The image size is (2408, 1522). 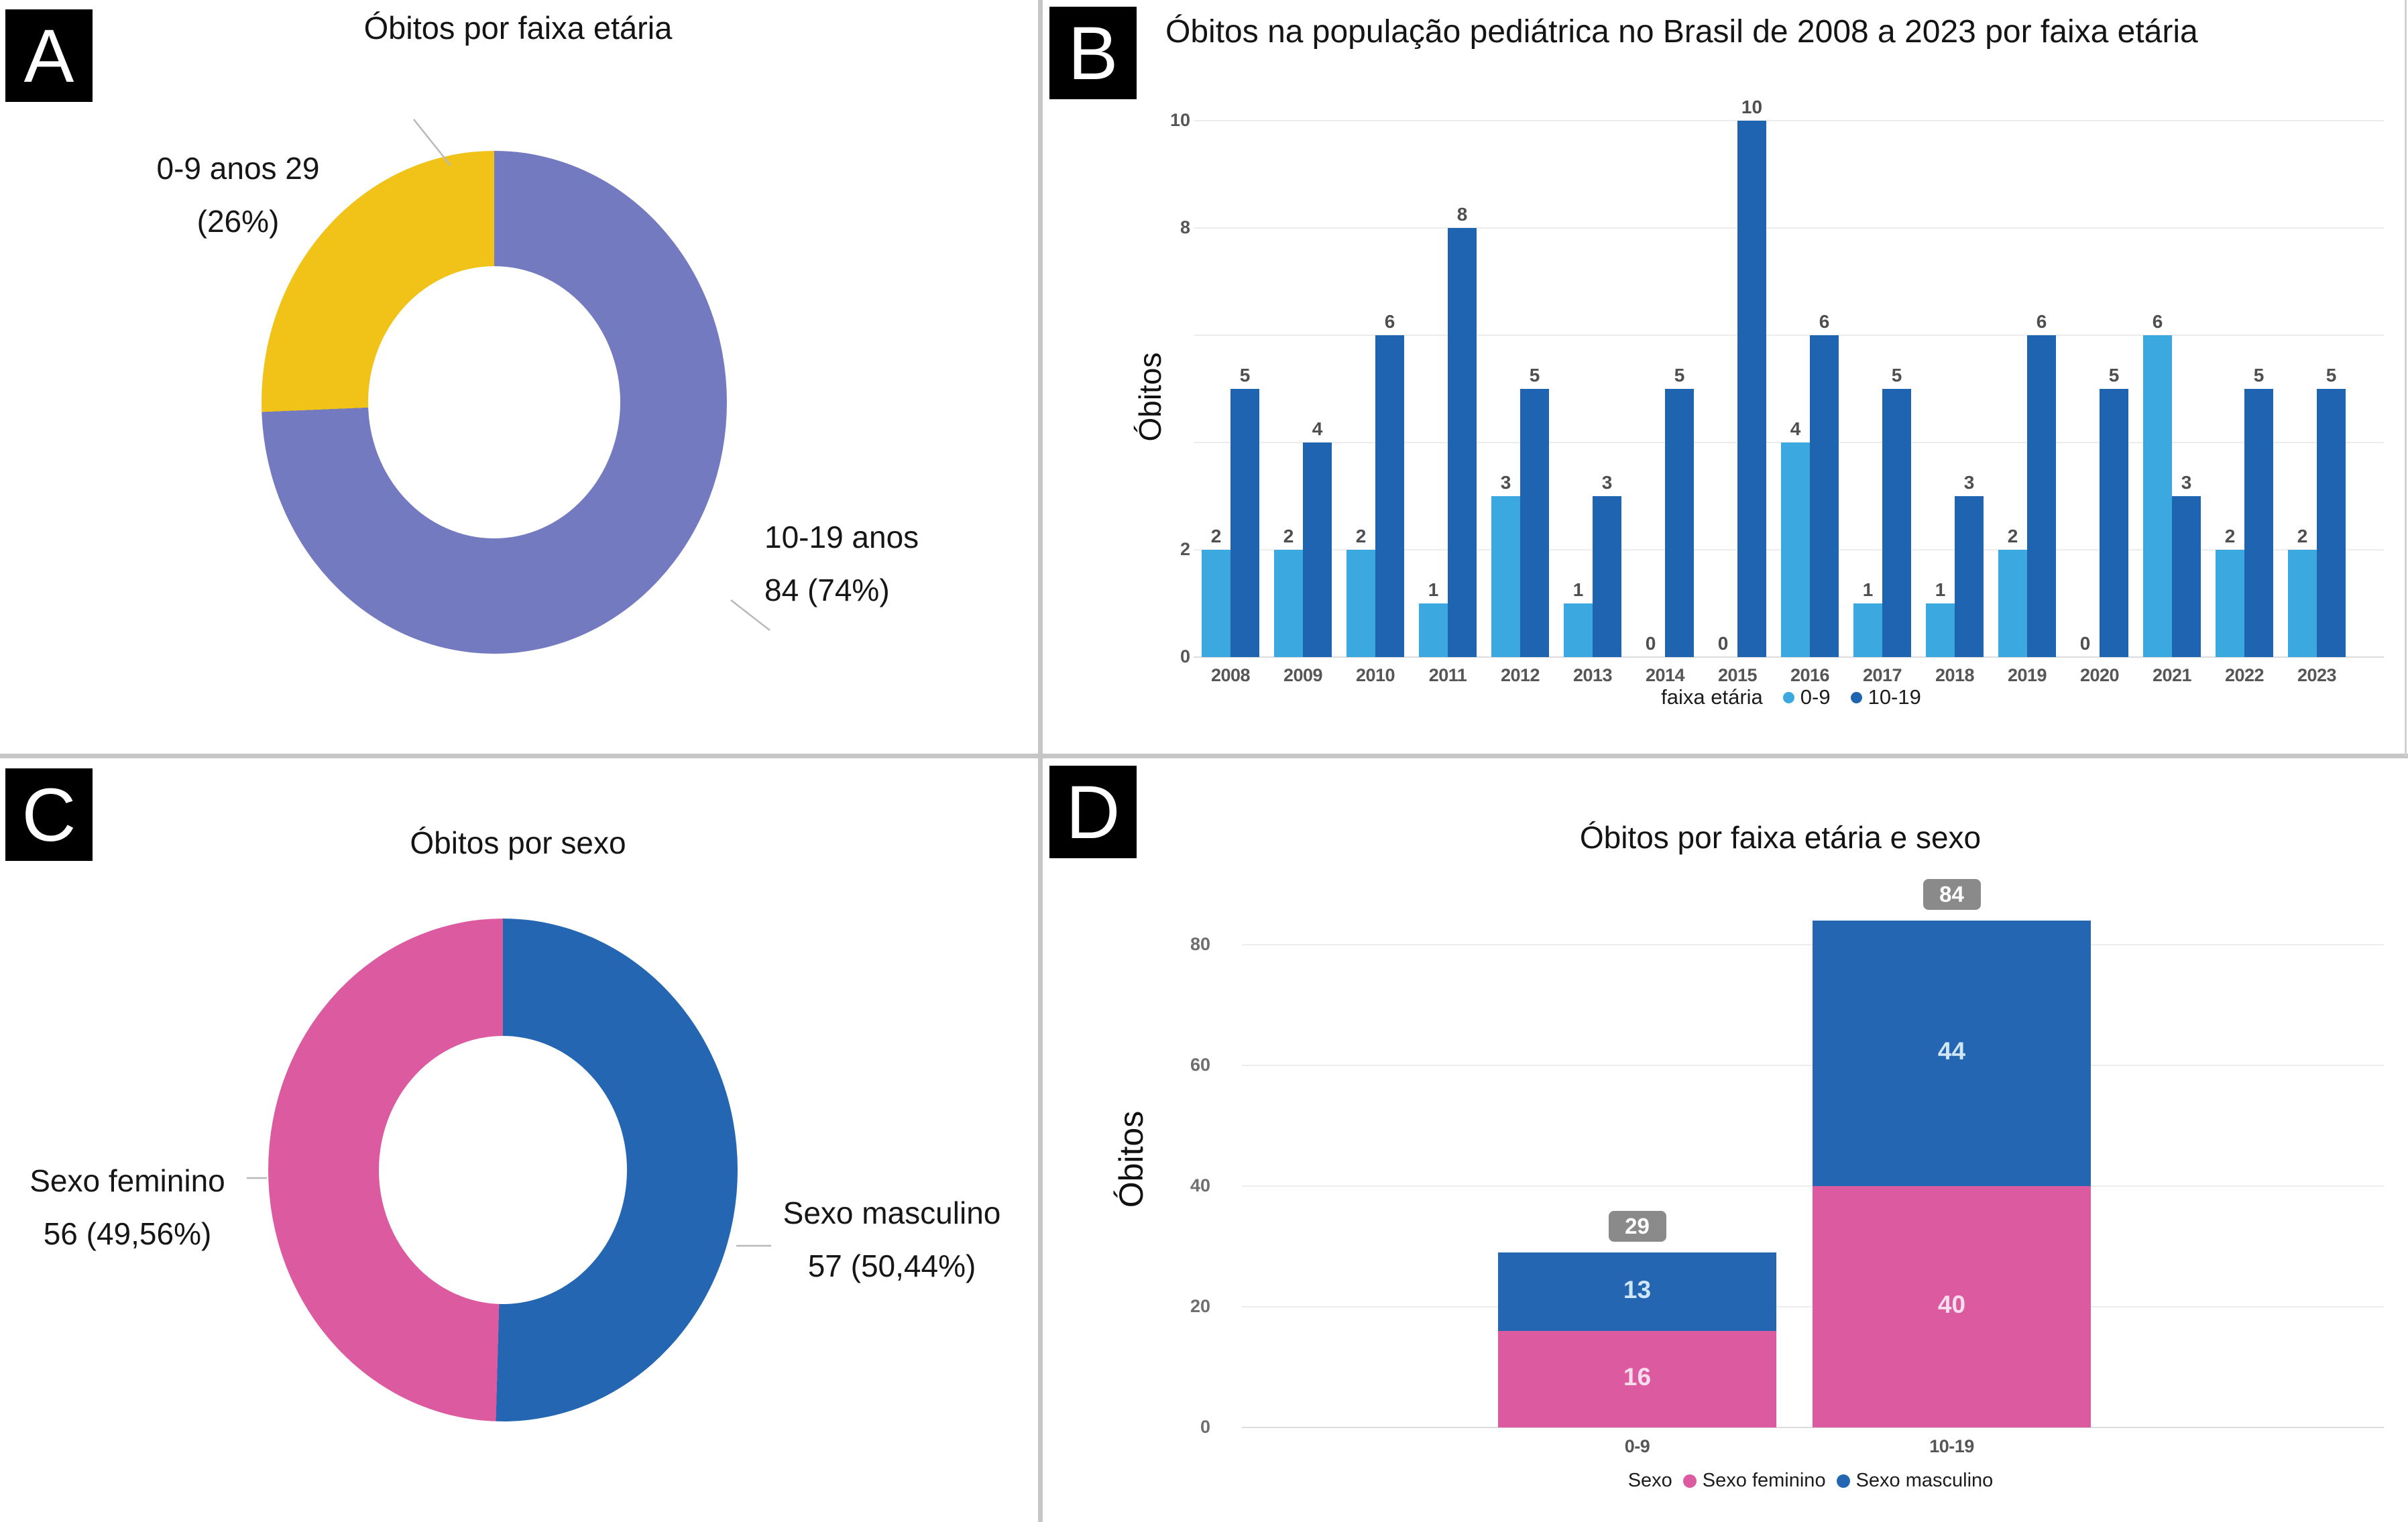 What do you see at coordinates (1040, 761) in the screenshot?
I see `vertical-divider` at bounding box center [1040, 761].